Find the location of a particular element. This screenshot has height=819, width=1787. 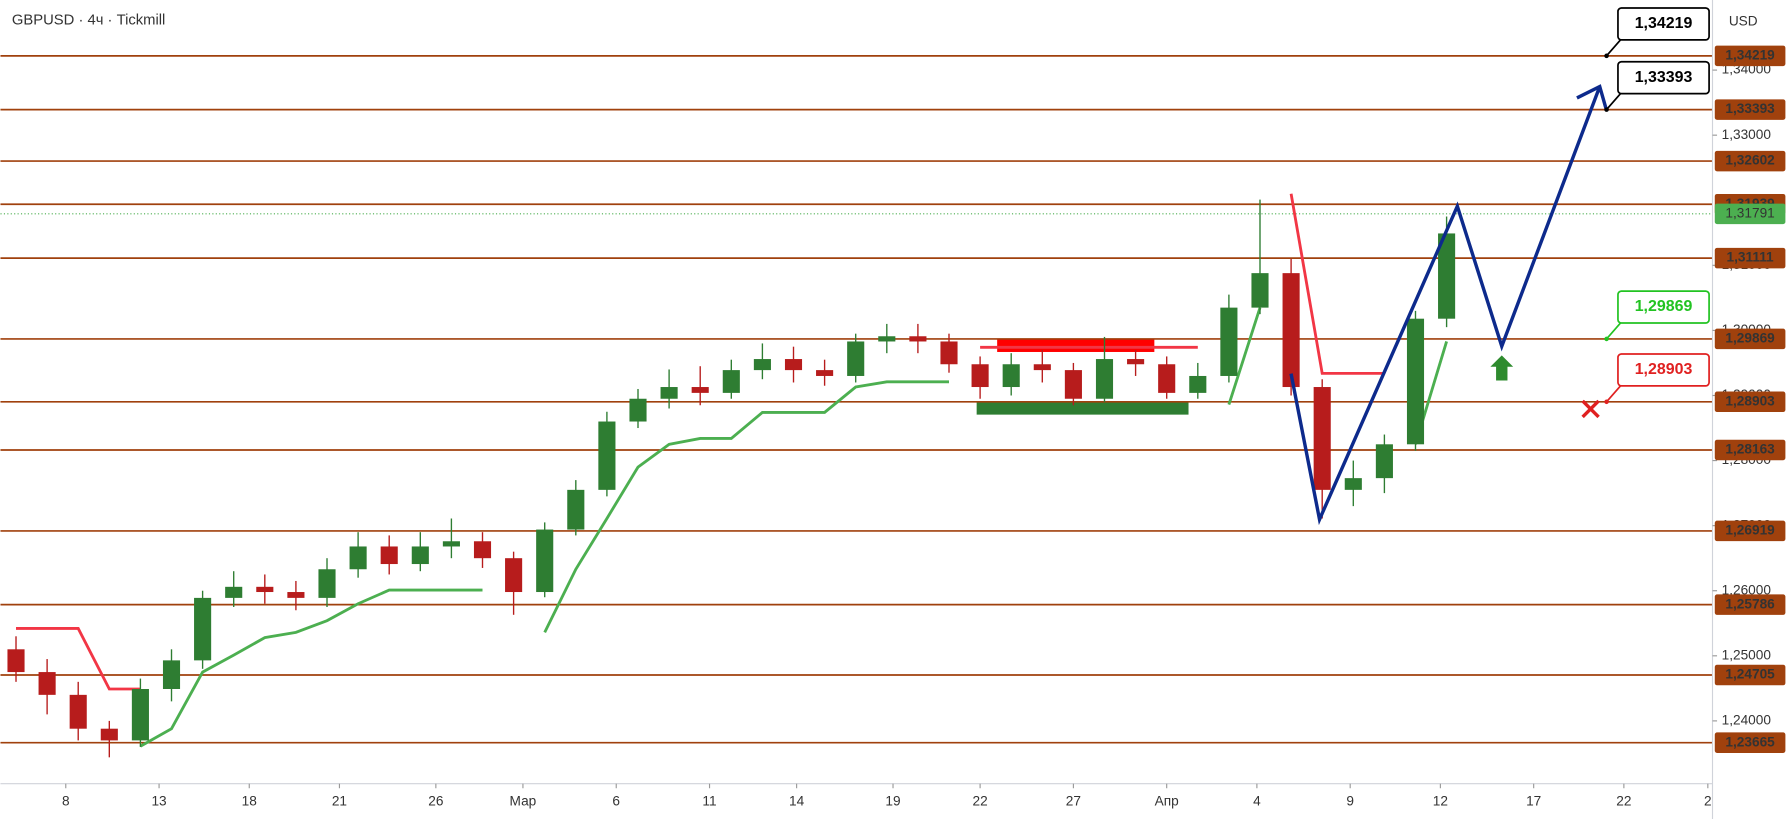

x-tick-label: 17 is located at coordinates (1533, 801).